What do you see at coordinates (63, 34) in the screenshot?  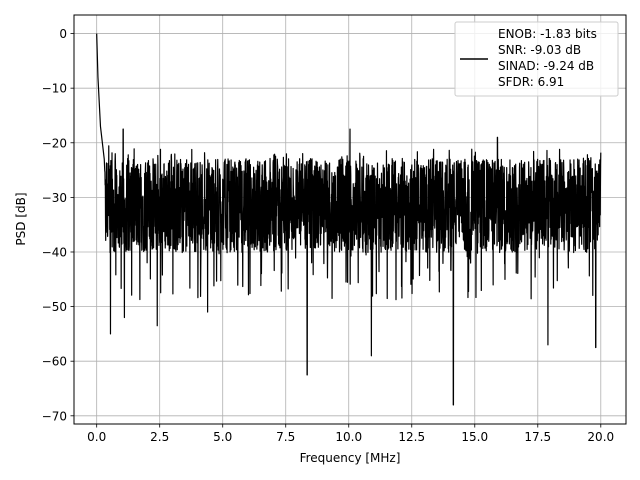 I see `y-tick-label: 0` at bounding box center [63, 34].